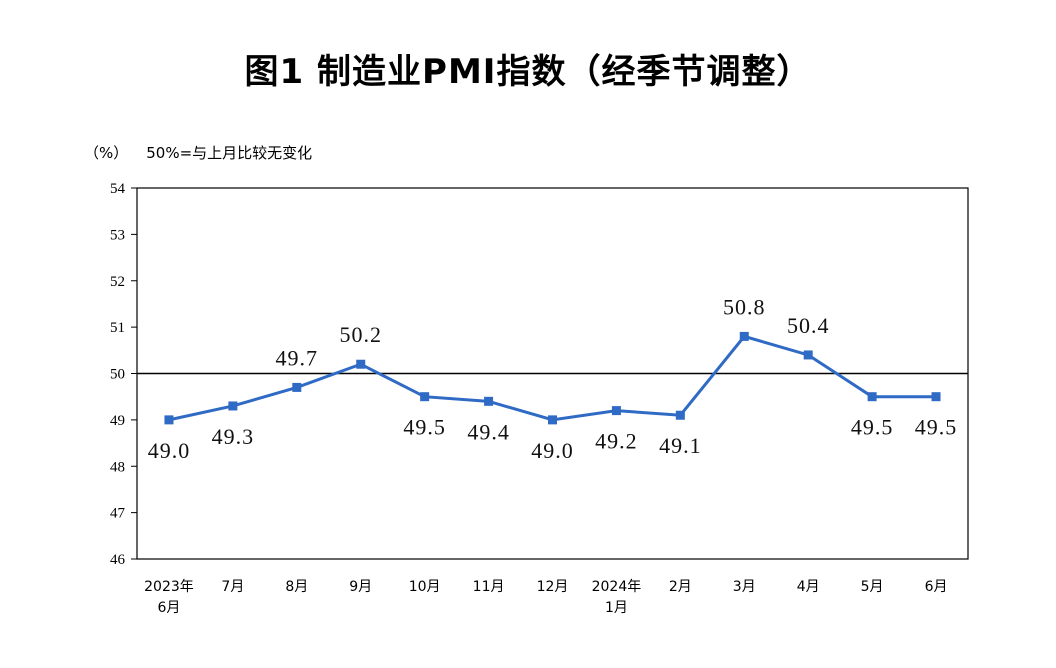  Describe the element at coordinates (488, 431) in the screenshot. I see `data-label: 49.4` at that location.